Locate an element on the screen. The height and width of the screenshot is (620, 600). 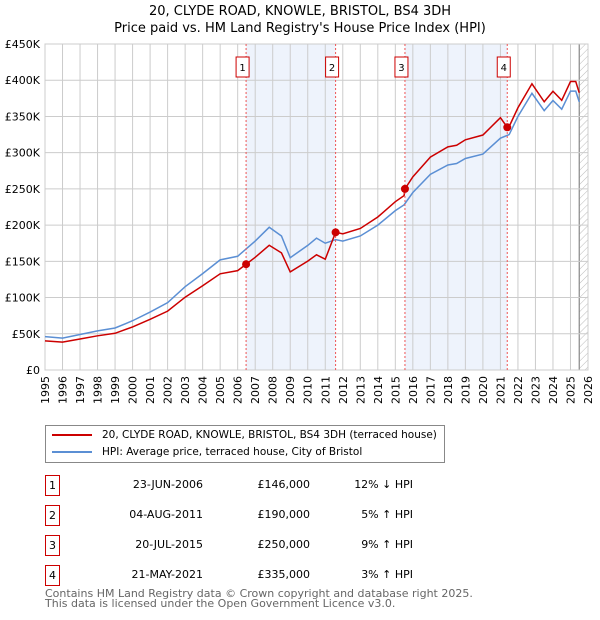
x-tick-label: 2017 is located at coordinates (430, 390).